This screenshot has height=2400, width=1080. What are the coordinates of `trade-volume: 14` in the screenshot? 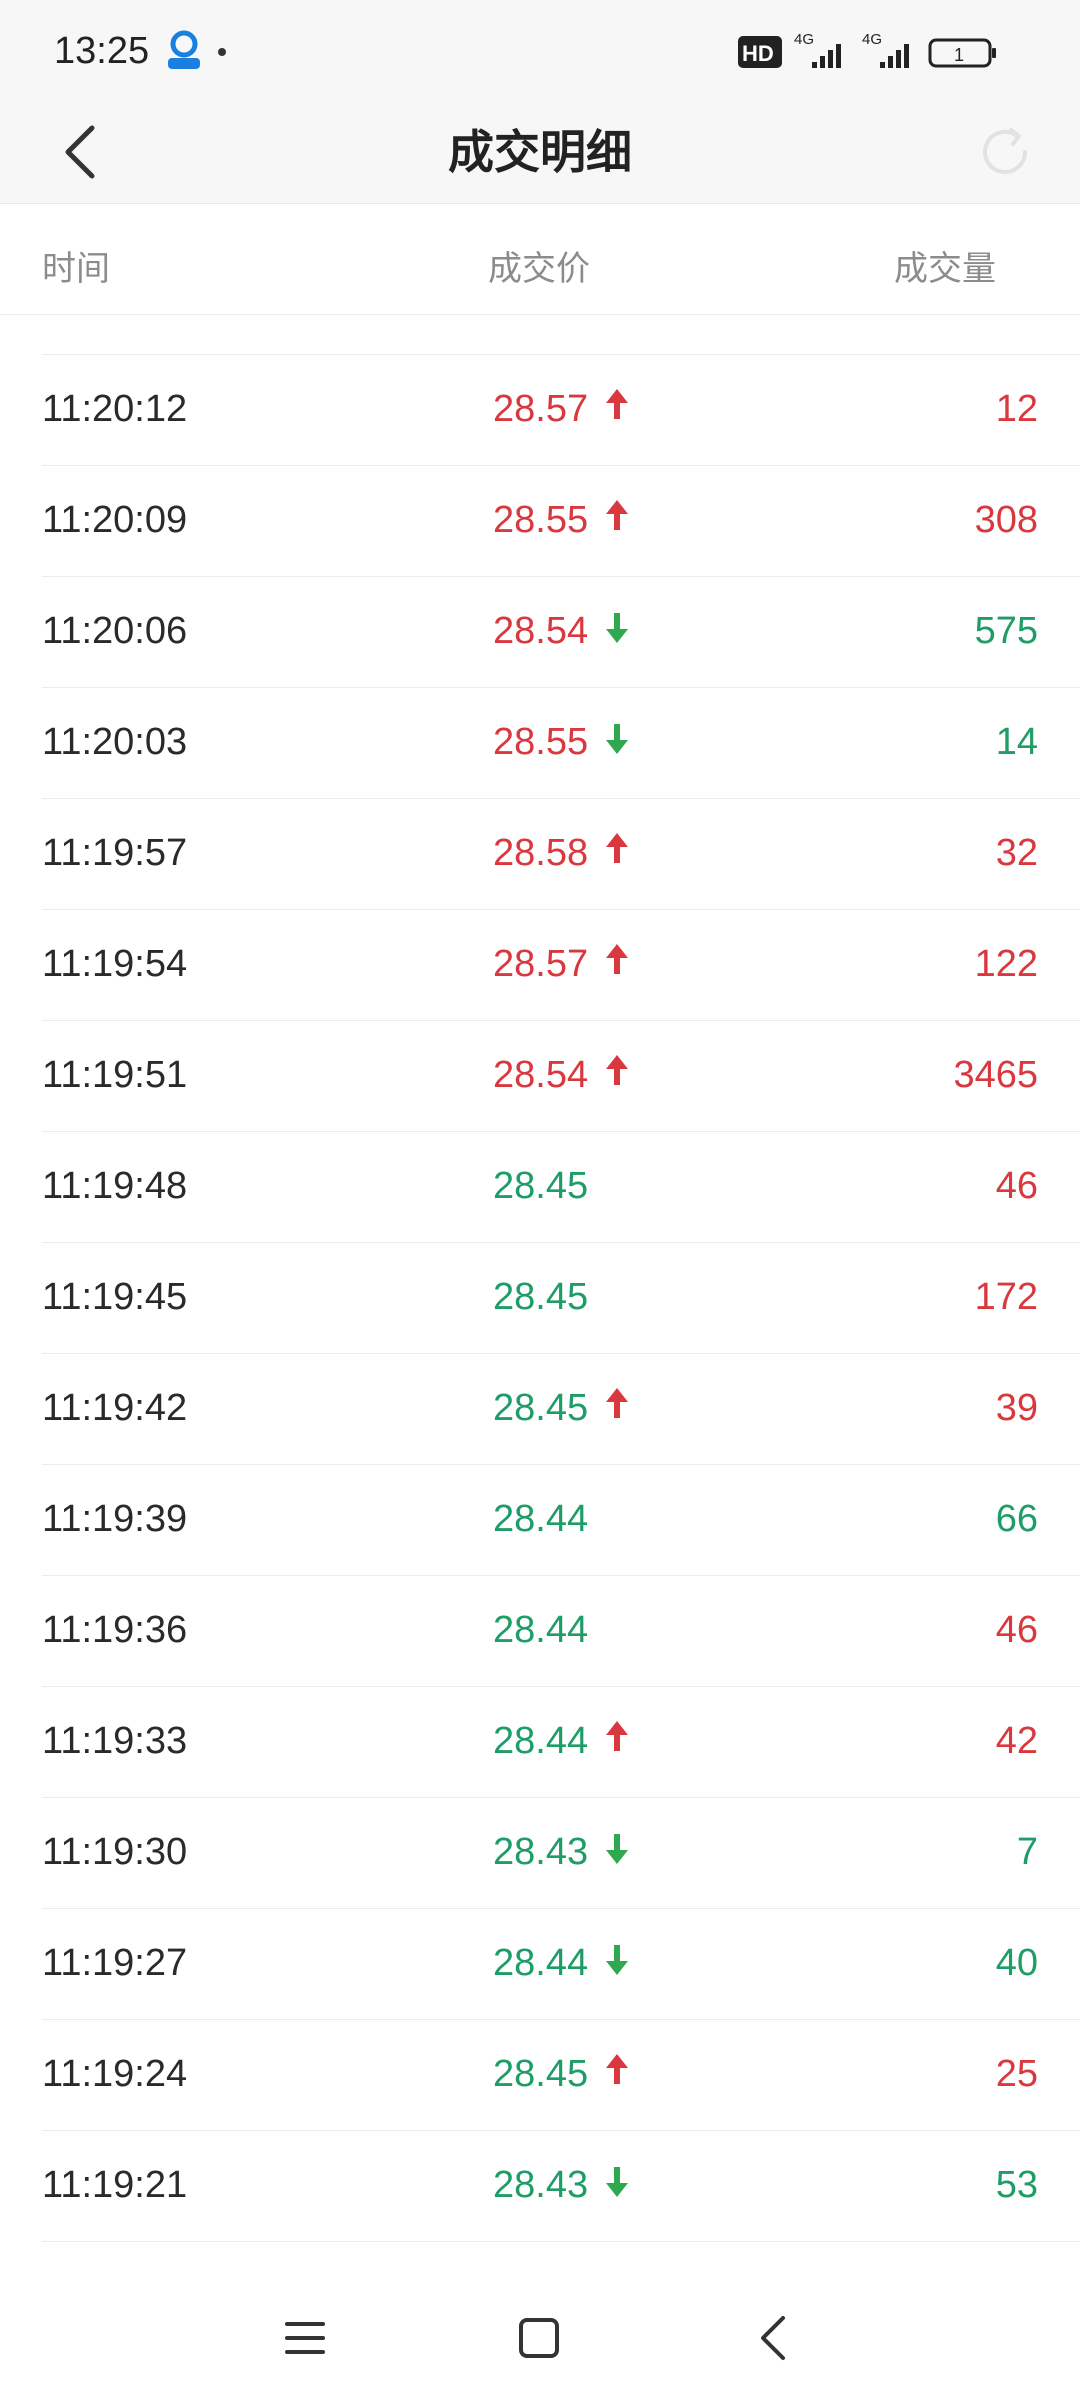 It's located at (1016, 742).